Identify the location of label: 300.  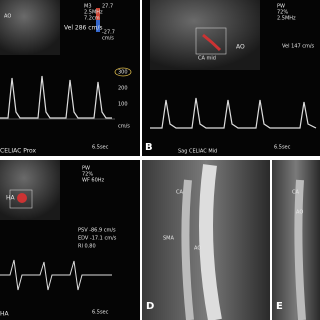
(123, 73).